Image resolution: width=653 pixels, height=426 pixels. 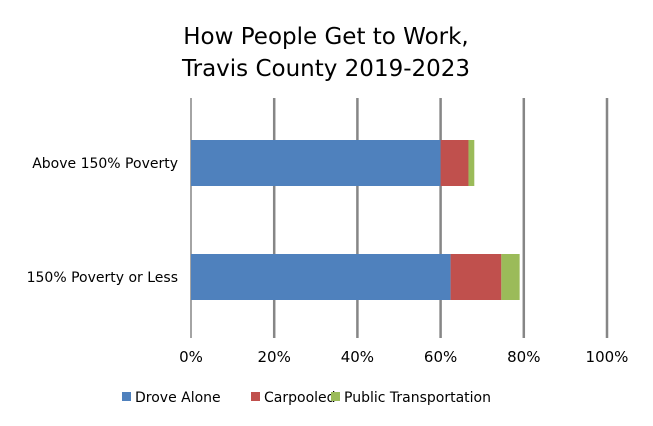 What do you see at coordinates (191, 357) in the screenshot?
I see `x-tick-label: 0%` at bounding box center [191, 357].